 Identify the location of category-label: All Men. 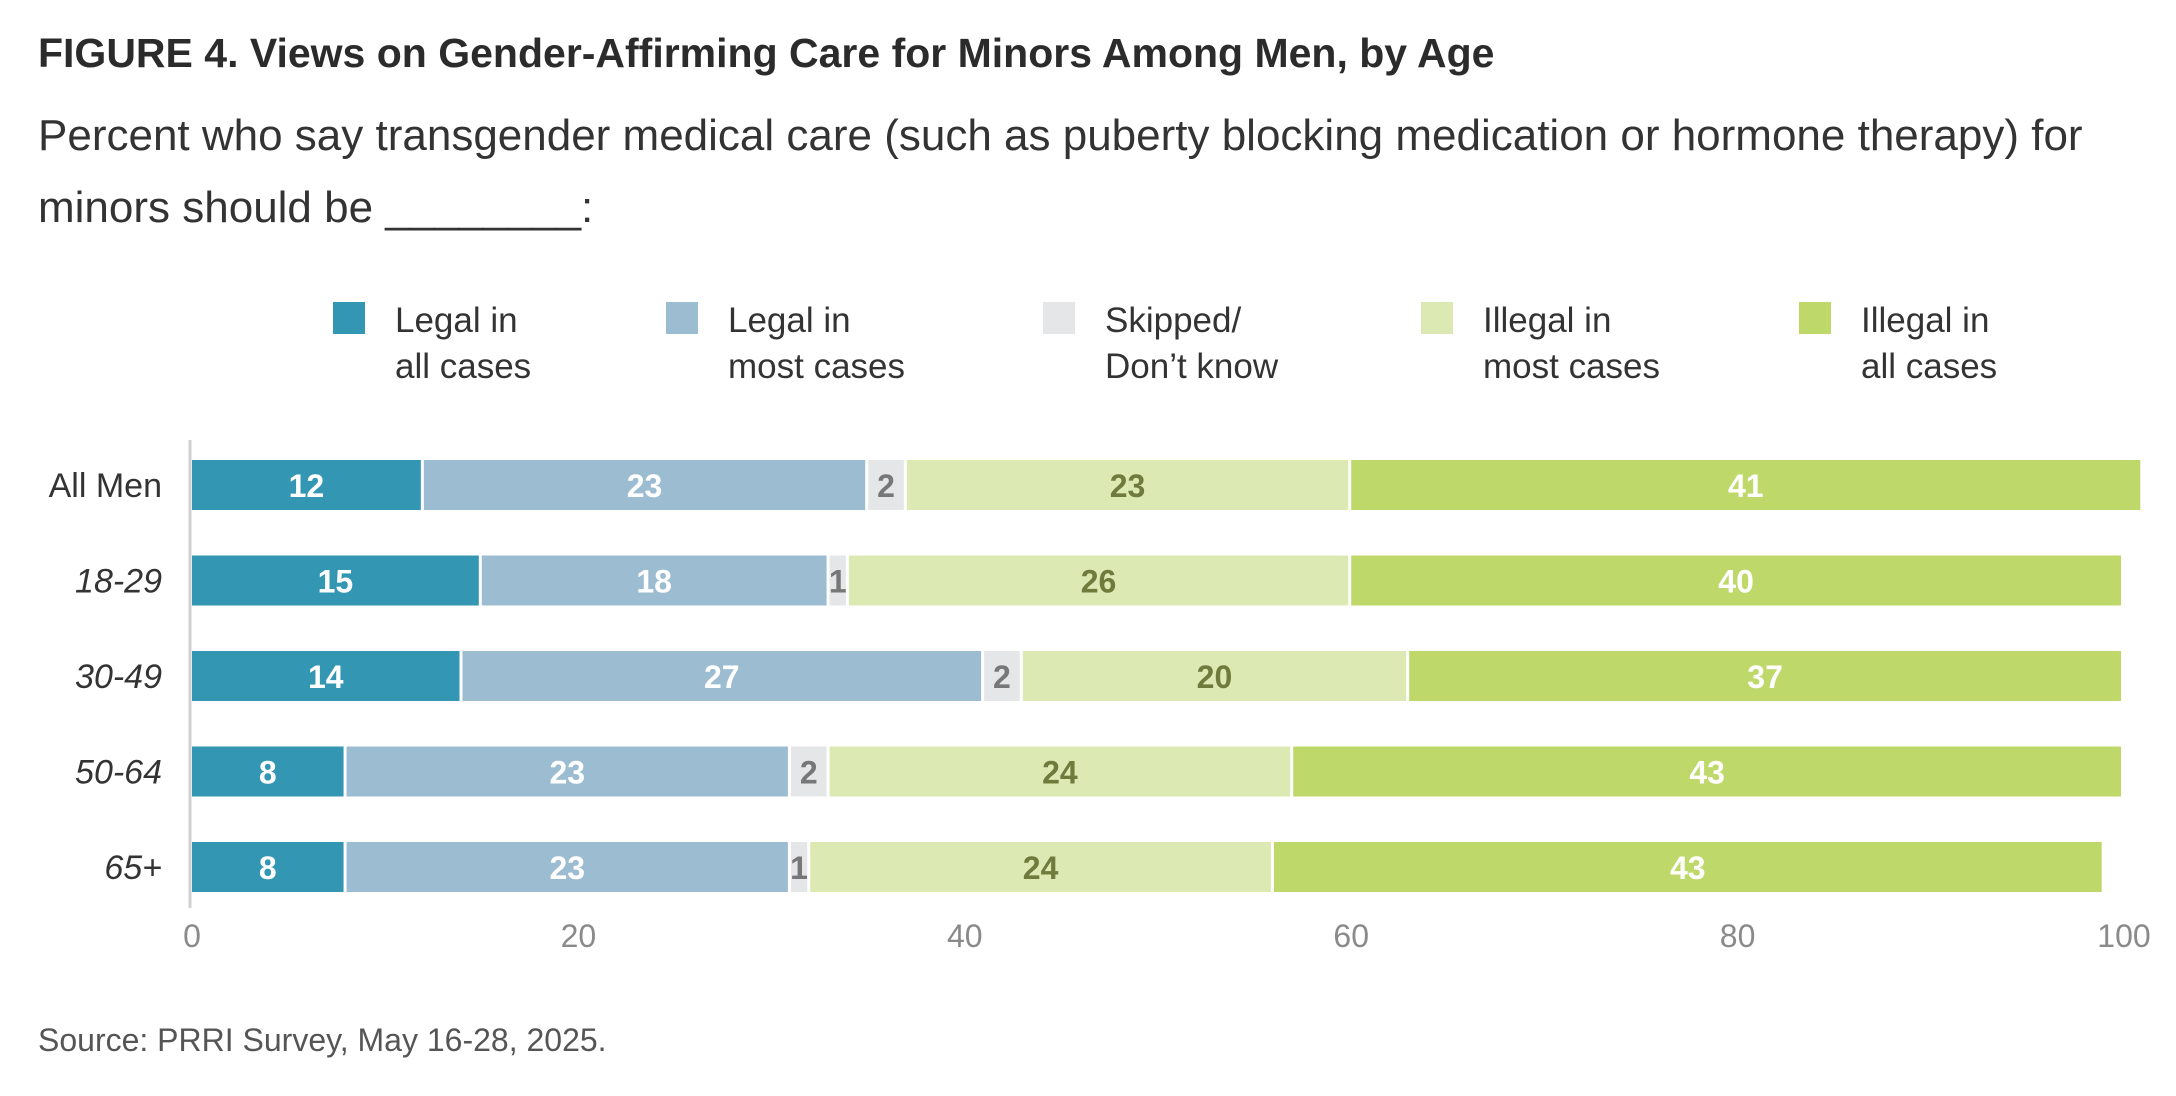
(105, 486).